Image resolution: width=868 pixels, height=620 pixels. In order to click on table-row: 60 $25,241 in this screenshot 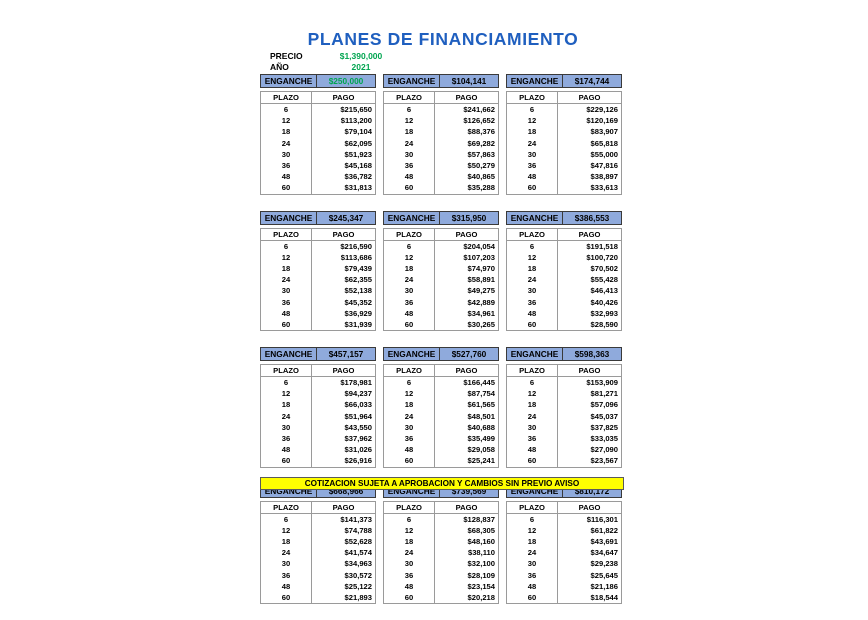, I will do `click(441, 461)`.